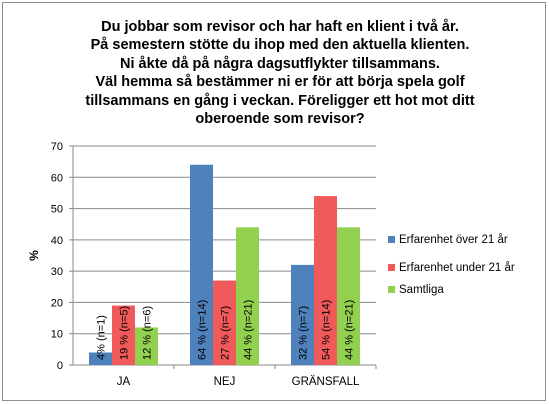  Describe the element at coordinates (57, 272) in the screenshot. I see `y-tick-label: 30` at that location.